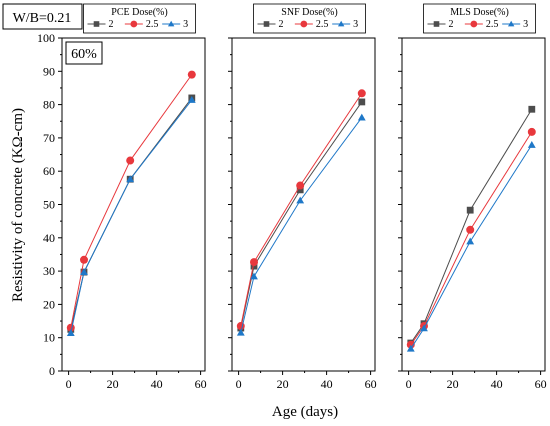  I want to click on y-tick-label: 80, so click(49, 105).